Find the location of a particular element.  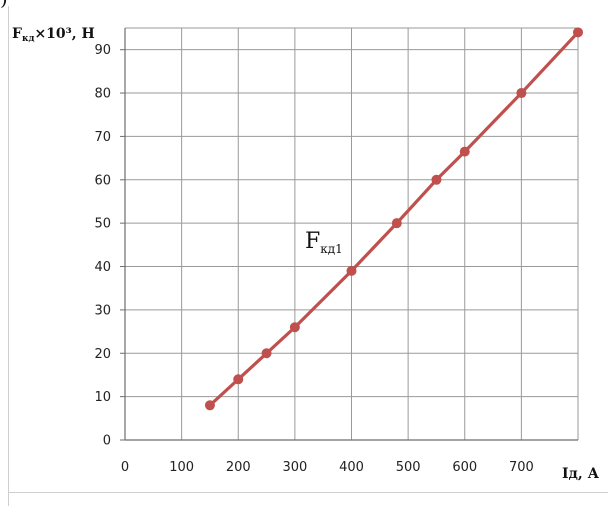

y-axis-title: Fкд×10³, Н is located at coordinates (53, 35).